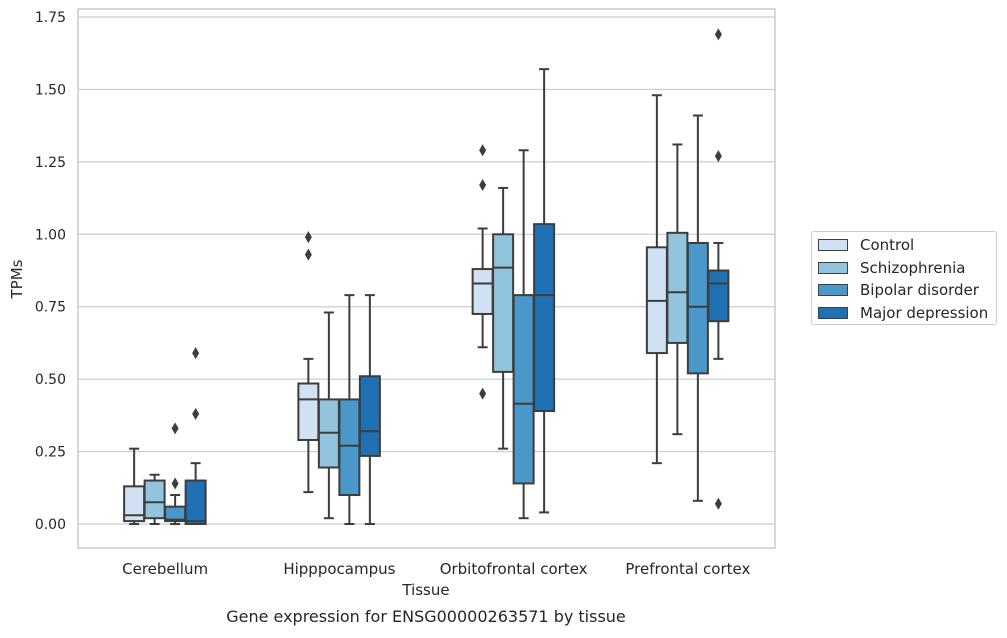 Image resolution: width=1007 pixels, height=638 pixels. I want to click on legend-swatch-major-depression, so click(833, 313).